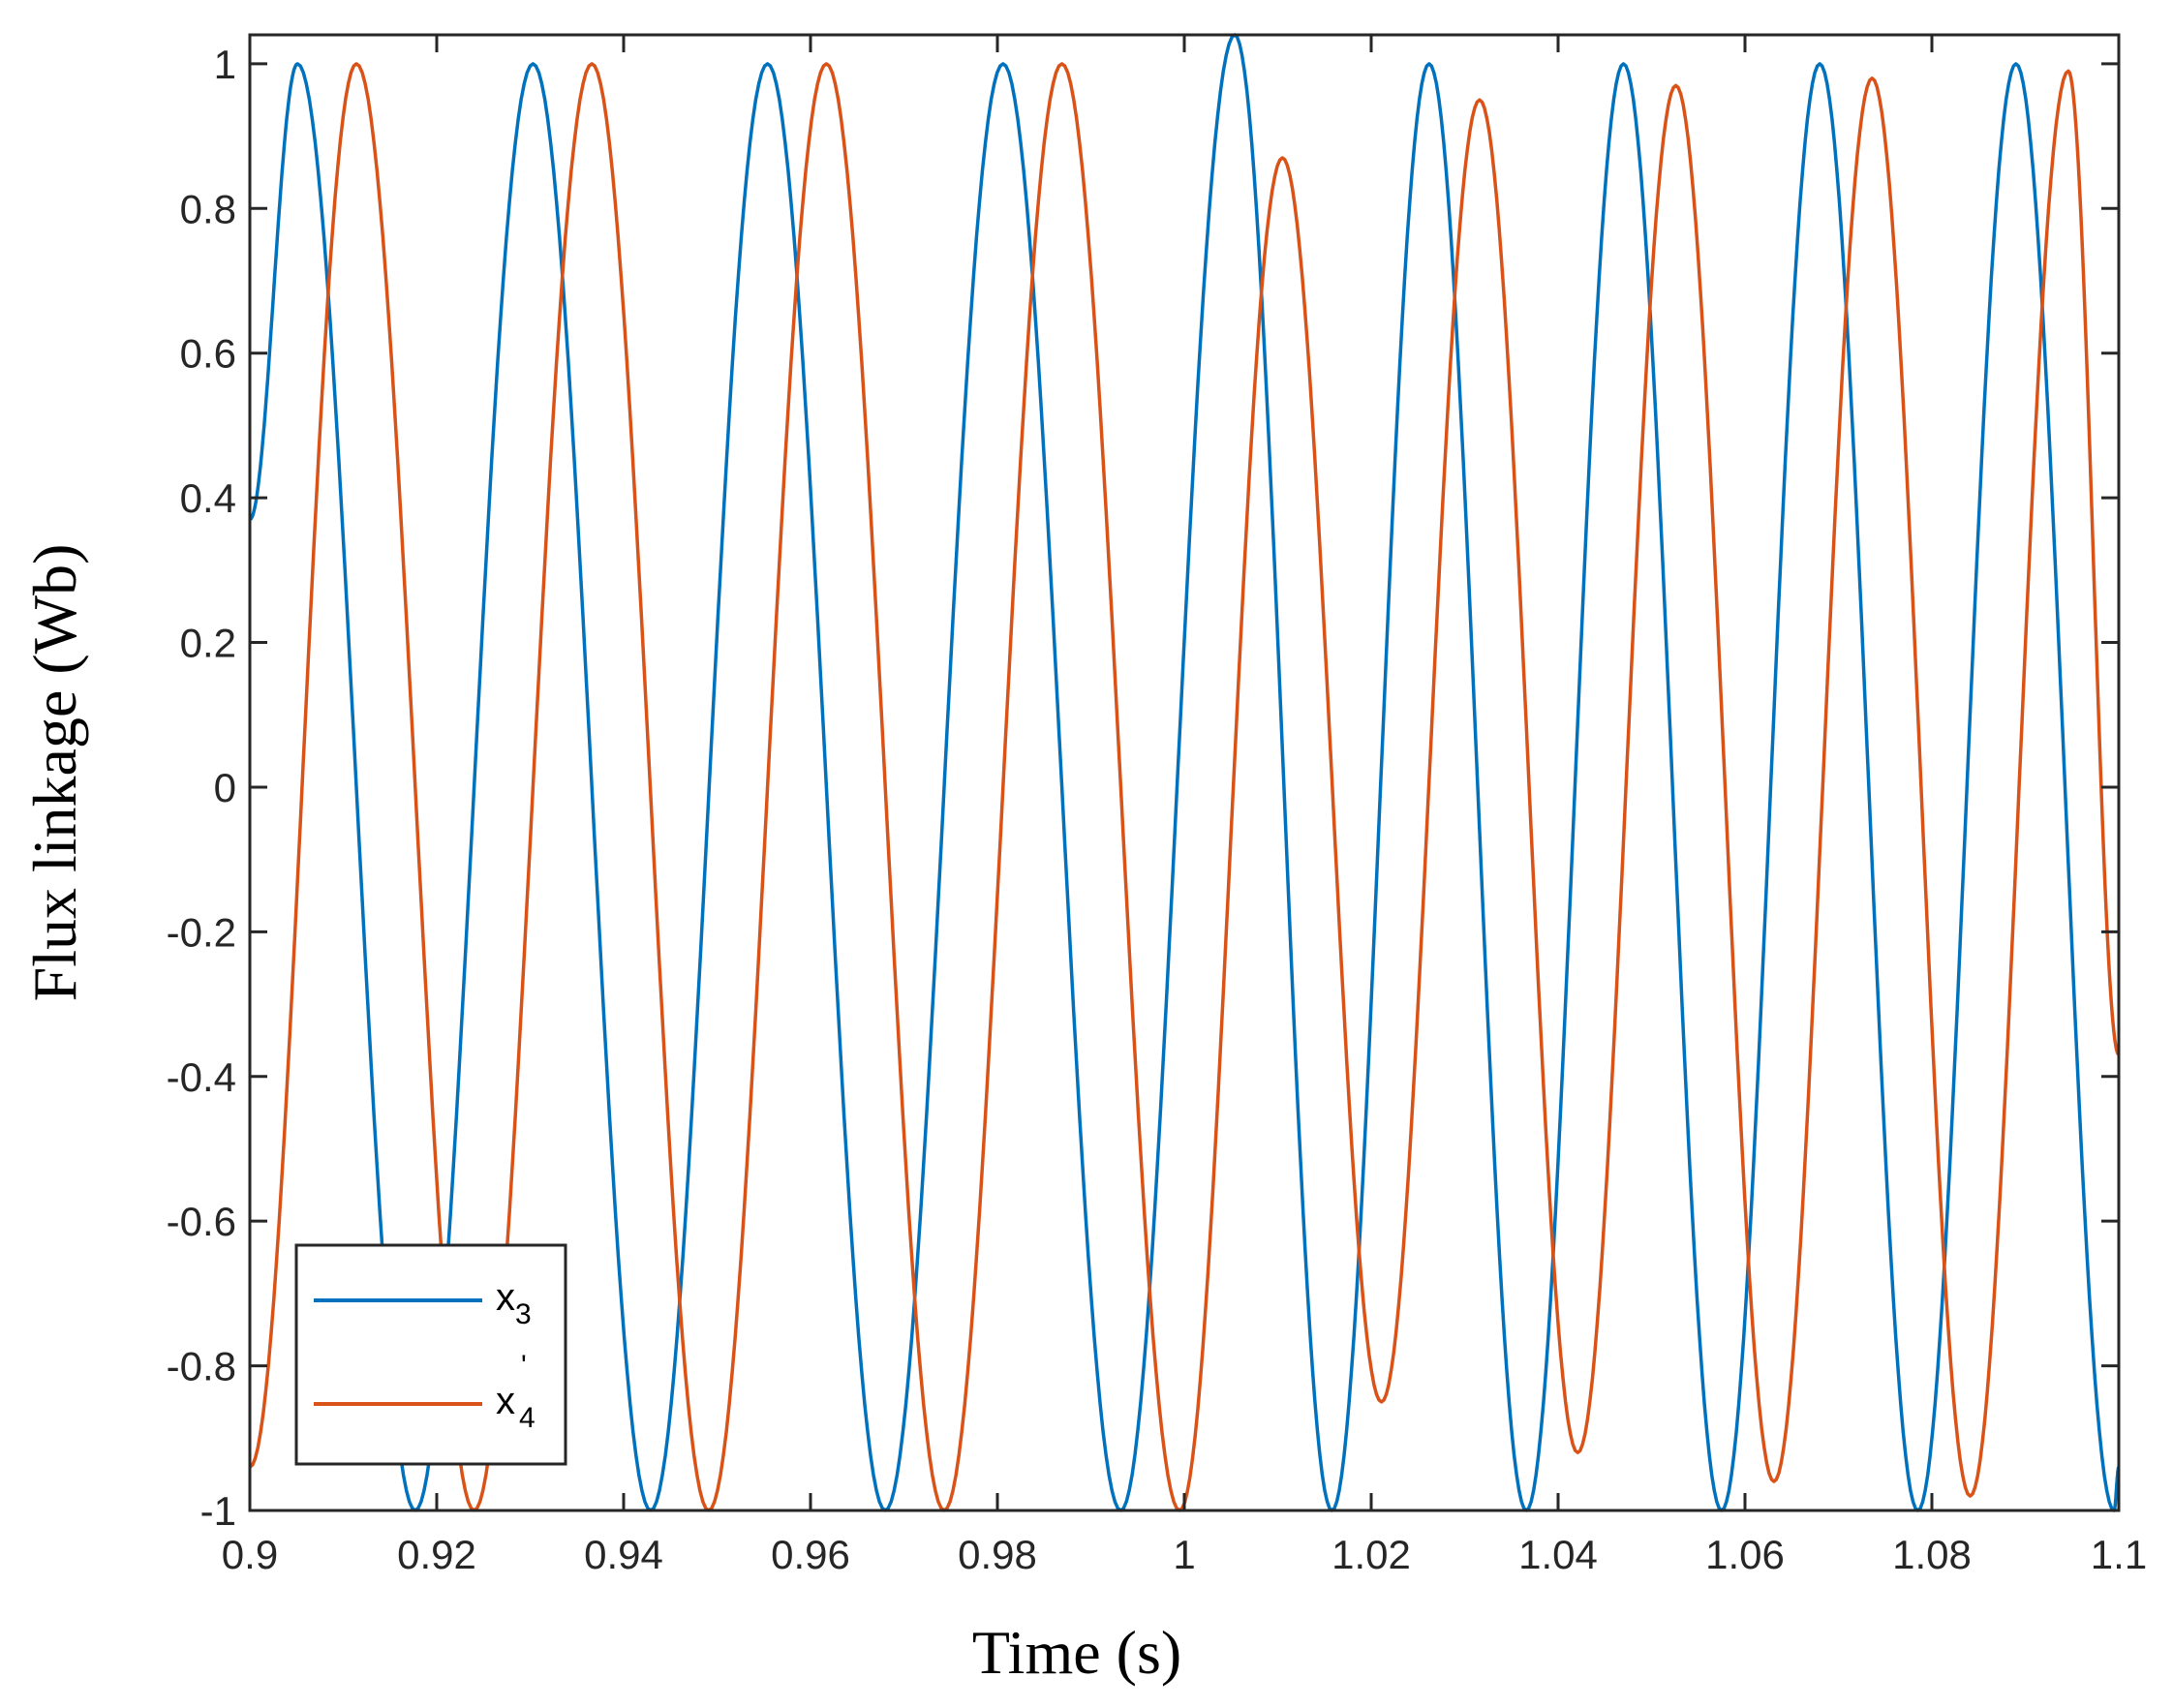 Image resolution: width=2173 pixels, height=1708 pixels. Describe the element at coordinates (623, 1555) in the screenshot. I see `x-tick-label: 0.94` at that location.